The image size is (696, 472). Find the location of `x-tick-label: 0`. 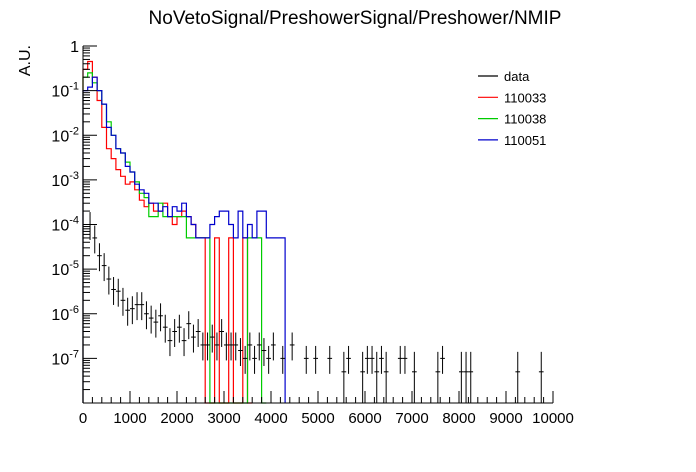

x-tick-label: 0 is located at coordinates (83, 418).